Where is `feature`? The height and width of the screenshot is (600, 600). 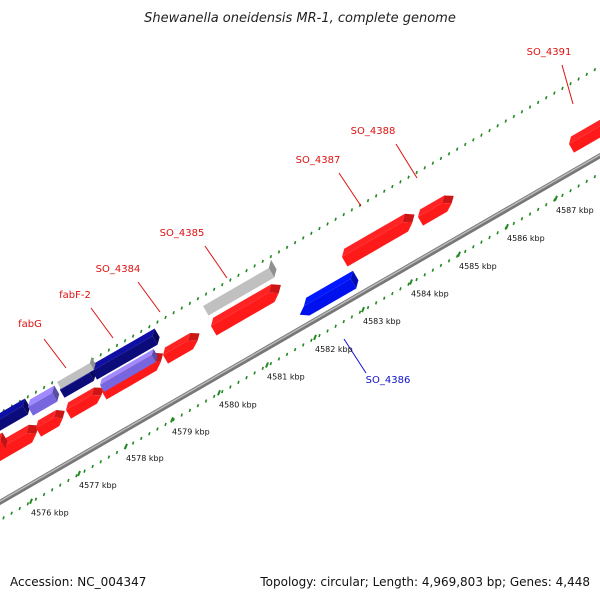
feature is located at coordinates (240, 287).